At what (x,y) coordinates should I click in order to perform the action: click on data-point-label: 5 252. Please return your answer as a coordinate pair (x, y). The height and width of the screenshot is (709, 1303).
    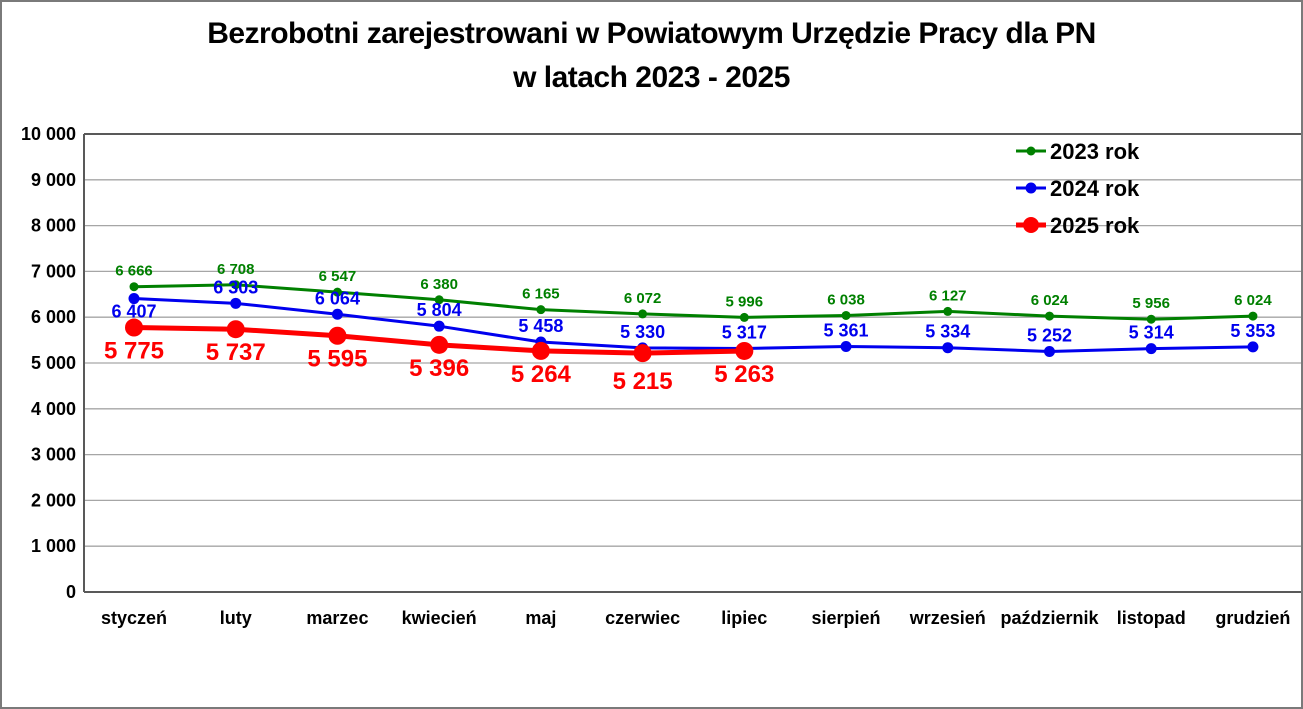
    Looking at the image, I should click on (1049, 335).